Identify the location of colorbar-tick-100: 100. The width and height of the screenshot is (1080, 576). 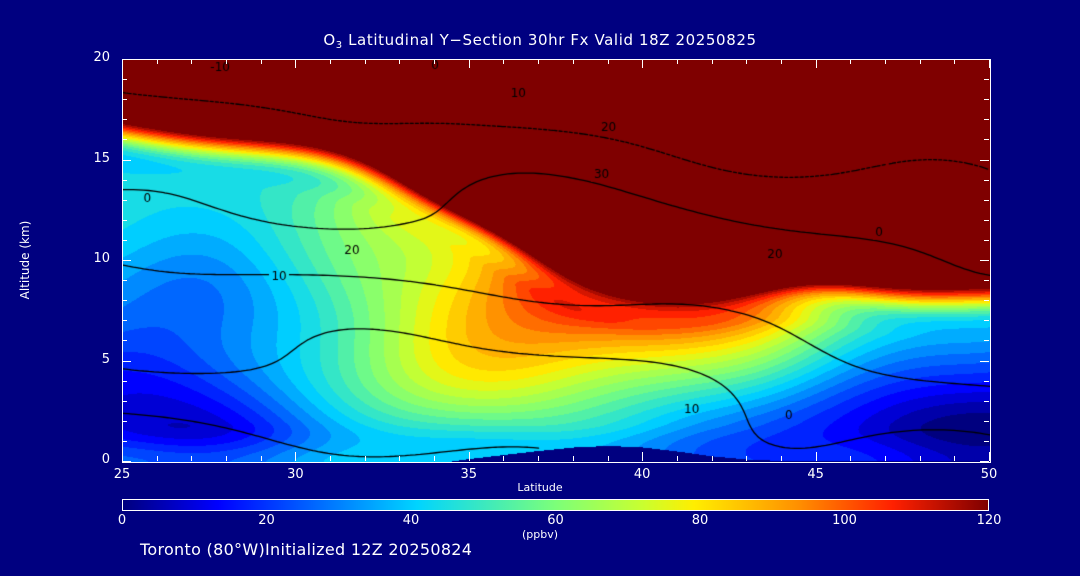
(844, 520).